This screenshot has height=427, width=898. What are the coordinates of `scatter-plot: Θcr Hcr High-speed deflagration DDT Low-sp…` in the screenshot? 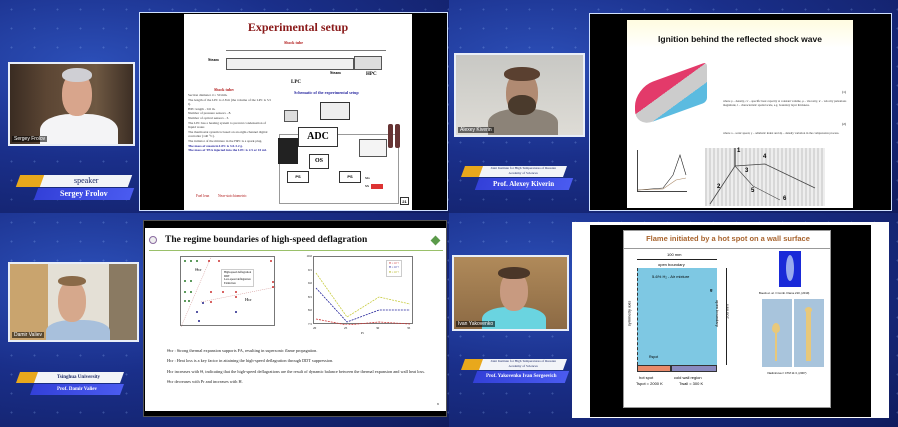 It's located at (228, 292).